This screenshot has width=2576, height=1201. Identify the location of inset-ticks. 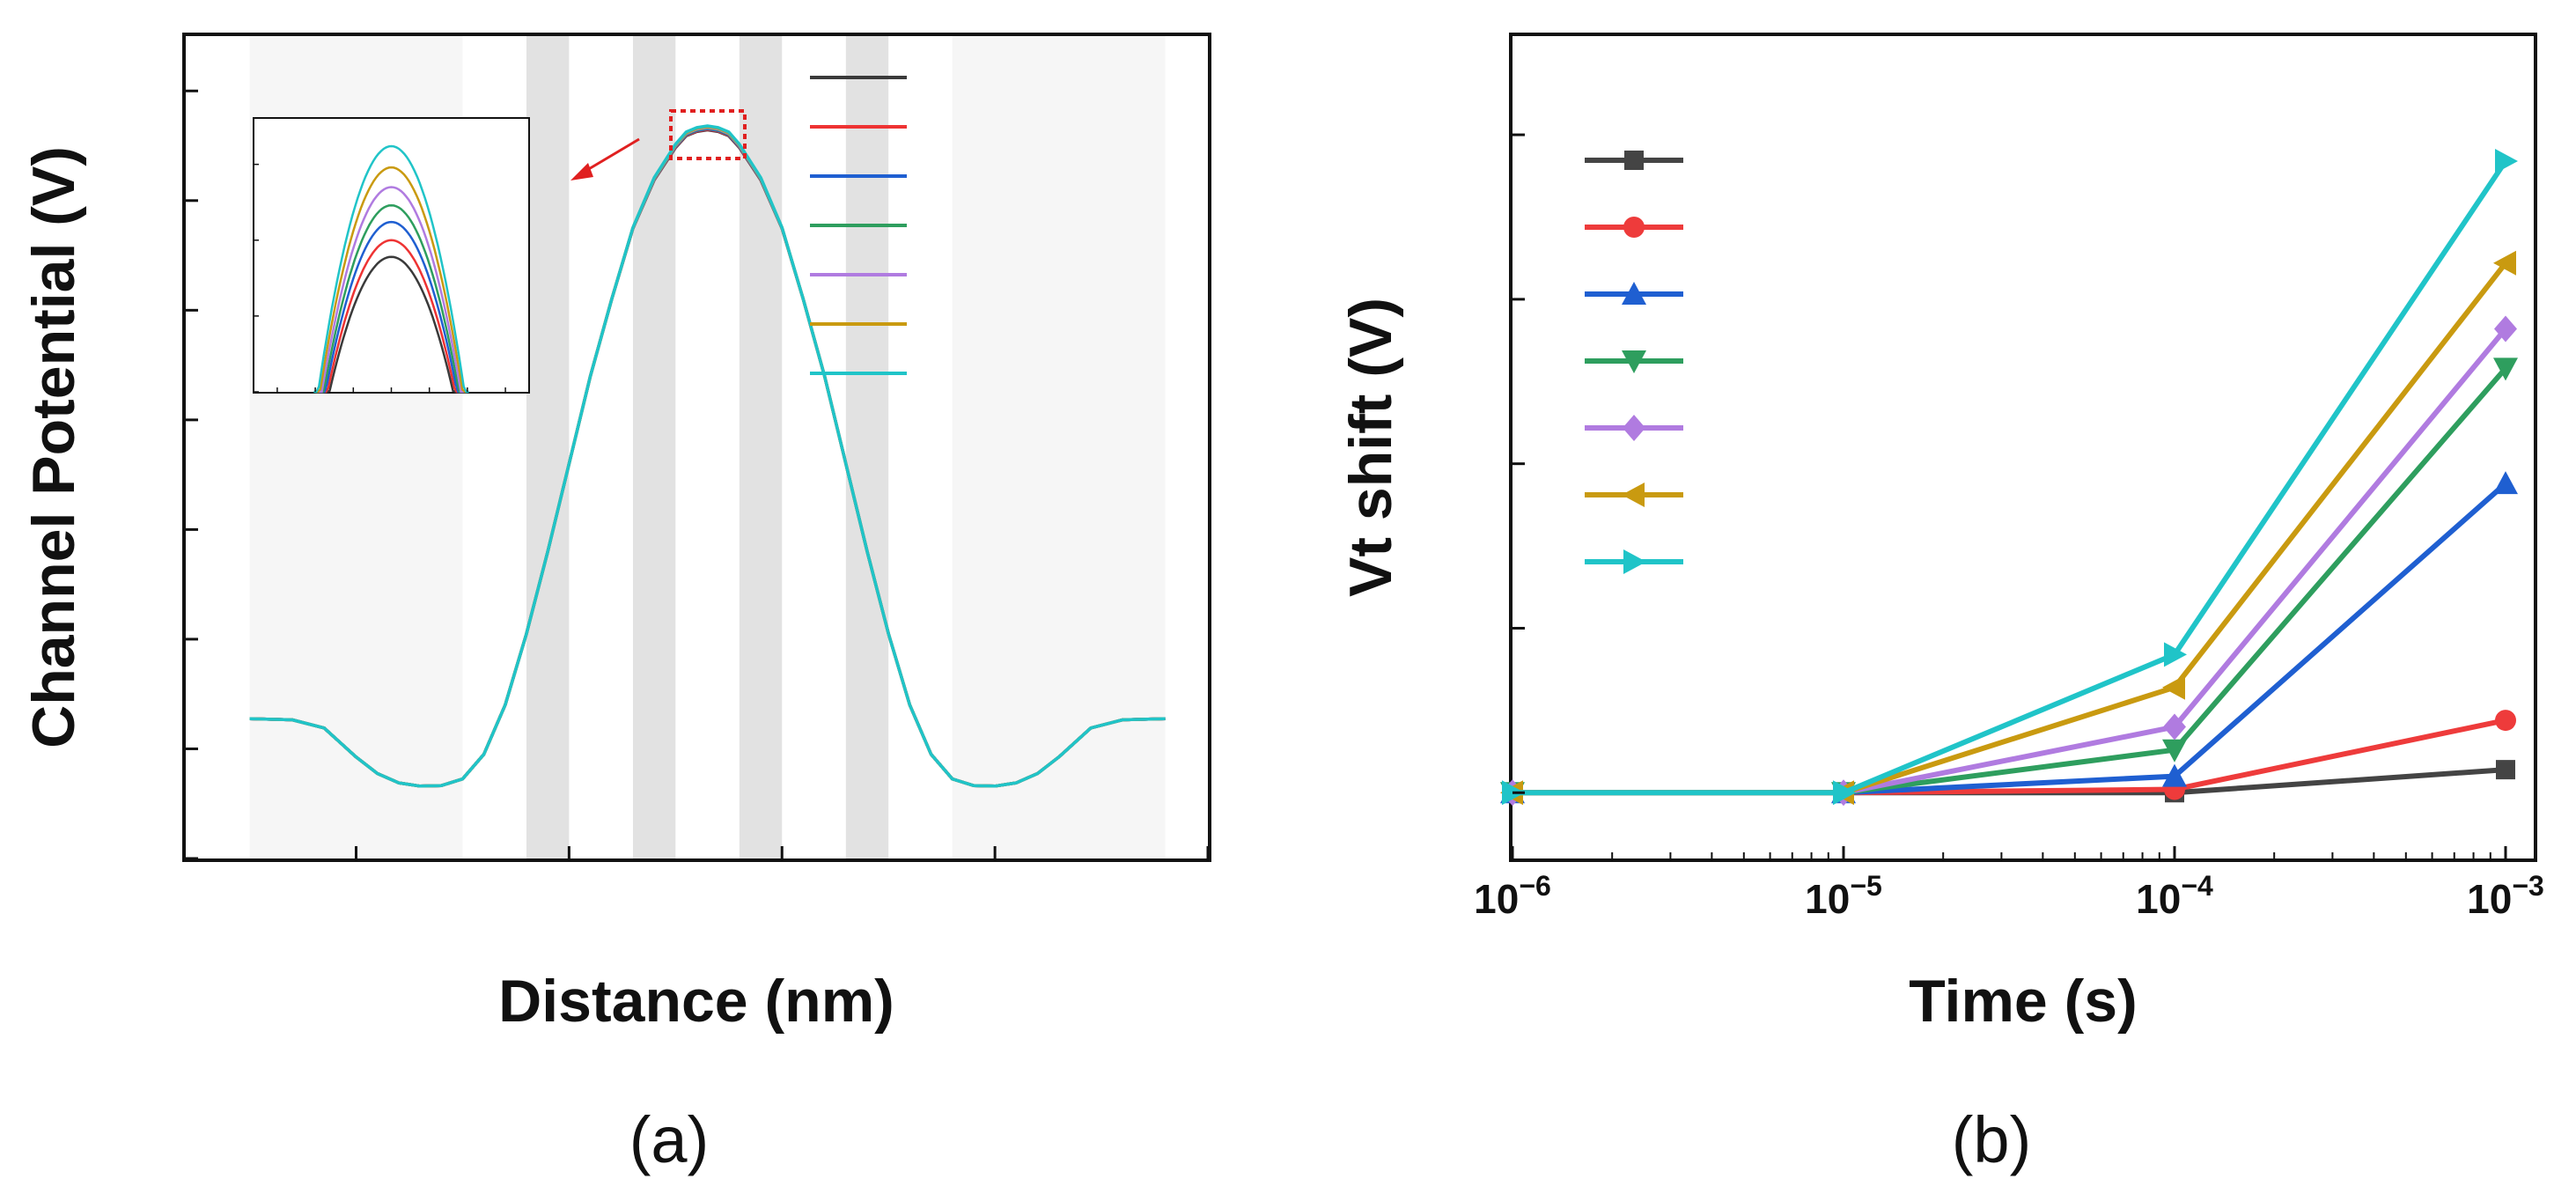
(380, 278).